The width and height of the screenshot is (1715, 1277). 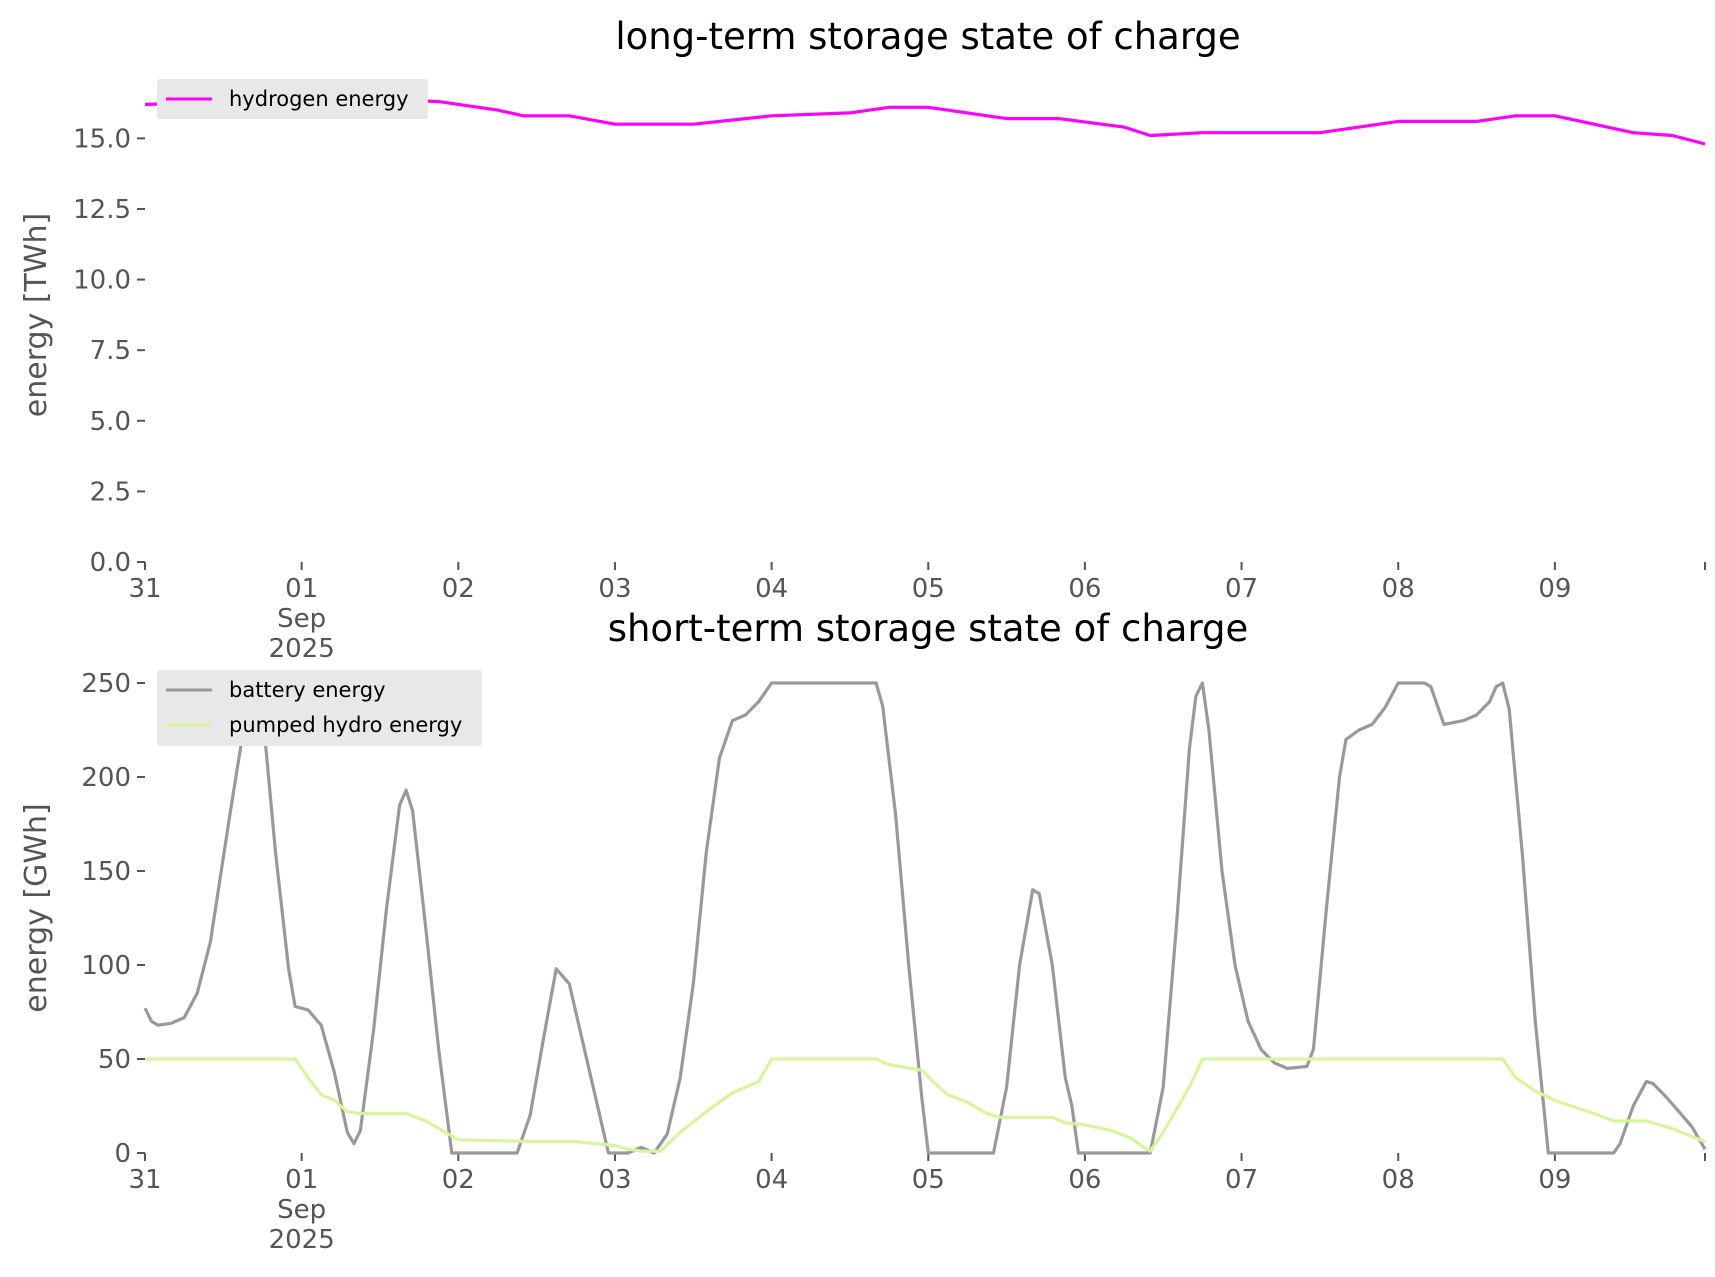 I want to click on long-term-chart-title: long-term storage state of charge, so click(x=927, y=36).